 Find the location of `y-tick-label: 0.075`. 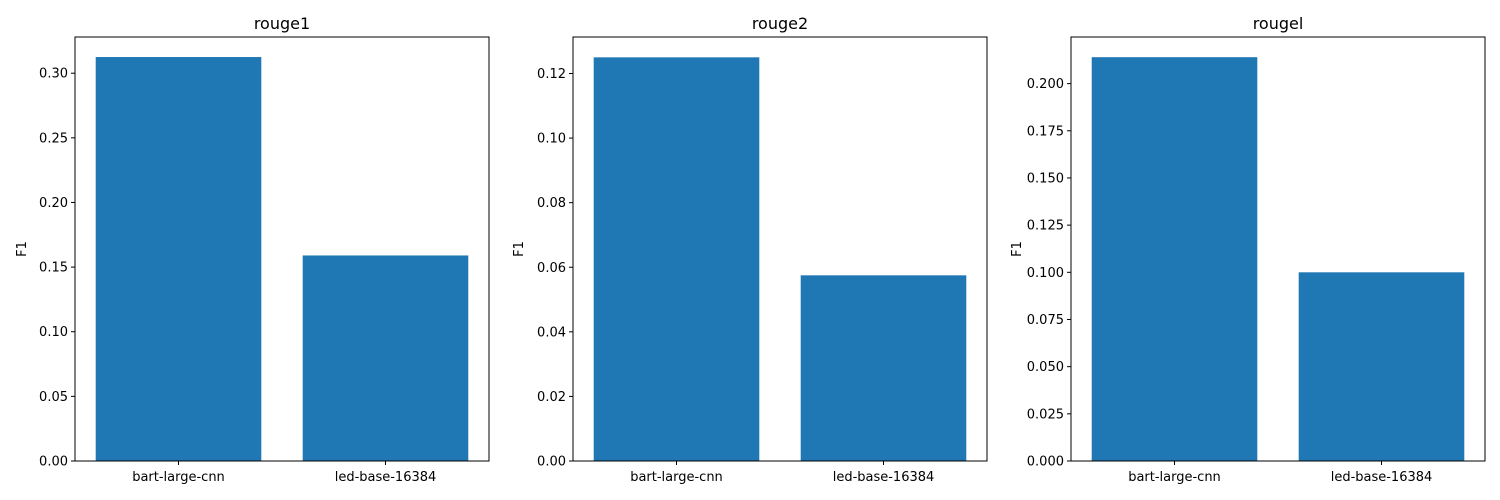

y-tick-label: 0.075 is located at coordinates (1045, 320).